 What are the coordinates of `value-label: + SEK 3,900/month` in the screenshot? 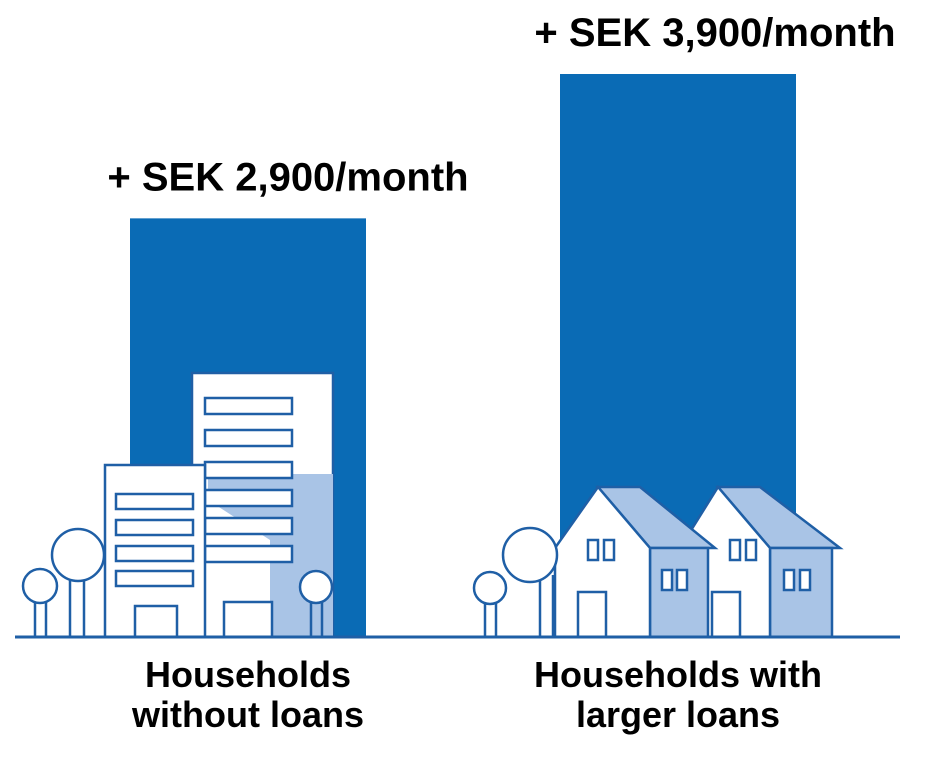 It's located at (714, 33).